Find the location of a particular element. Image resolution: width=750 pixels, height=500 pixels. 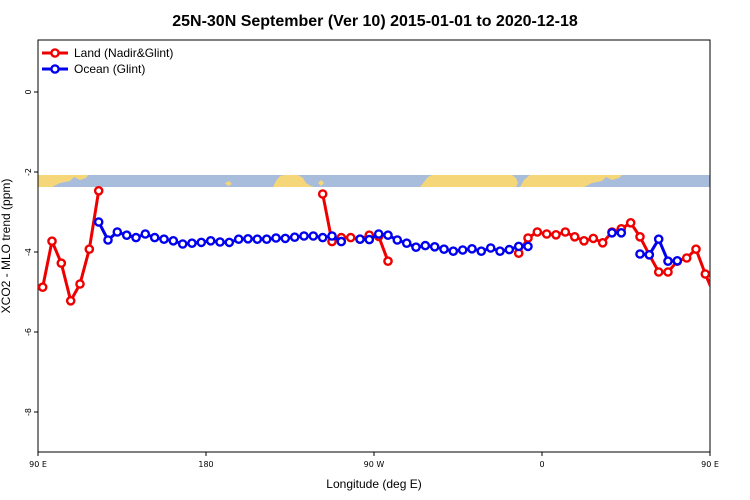

map-band-land-africa is located at coordinates (469, 181).